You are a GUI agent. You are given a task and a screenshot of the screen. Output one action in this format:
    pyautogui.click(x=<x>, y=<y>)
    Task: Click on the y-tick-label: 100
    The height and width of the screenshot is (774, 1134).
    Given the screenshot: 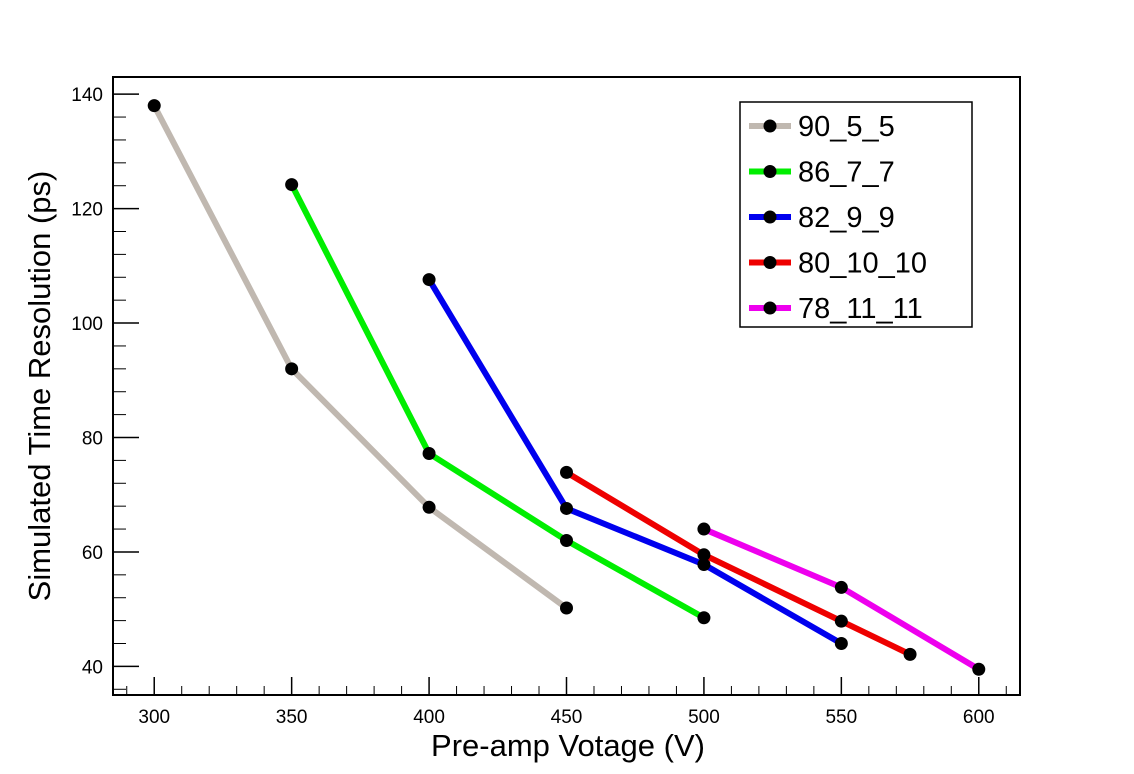 What is the action you would take?
    pyautogui.click(x=87, y=324)
    